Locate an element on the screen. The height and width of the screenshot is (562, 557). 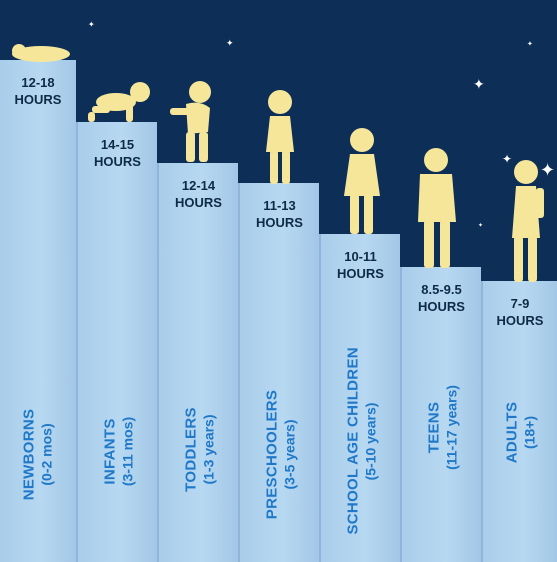
column-infants: 14-15 HOURS INFANTS (3-11 mos) is located at coordinates (116, 342).